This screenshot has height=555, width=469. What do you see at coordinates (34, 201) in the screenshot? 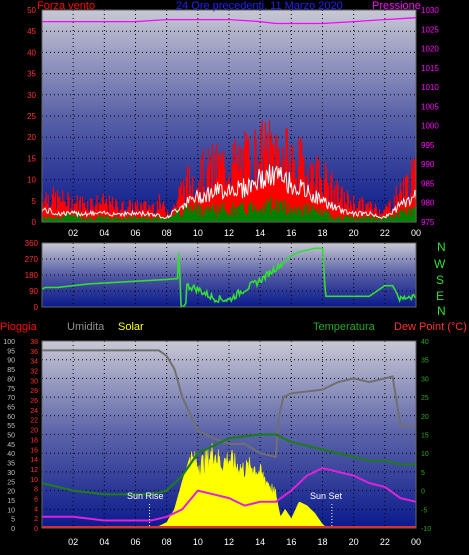
I see `wind-tick-label: 5` at bounding box center [34, 201].